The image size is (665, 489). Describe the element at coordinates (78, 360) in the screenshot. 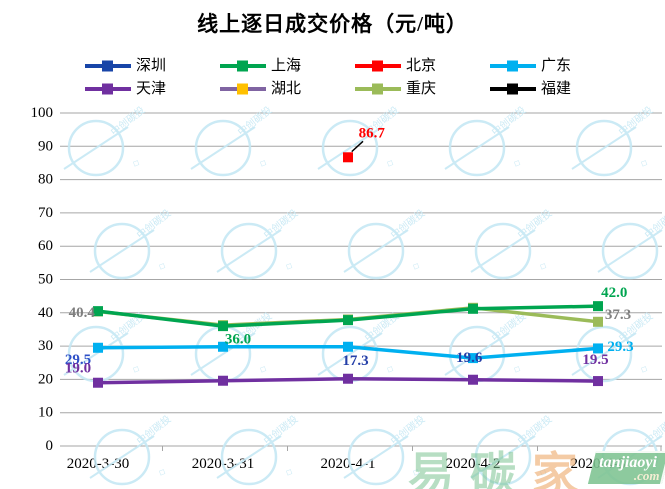

I see `data-label: 29.5` at that location.